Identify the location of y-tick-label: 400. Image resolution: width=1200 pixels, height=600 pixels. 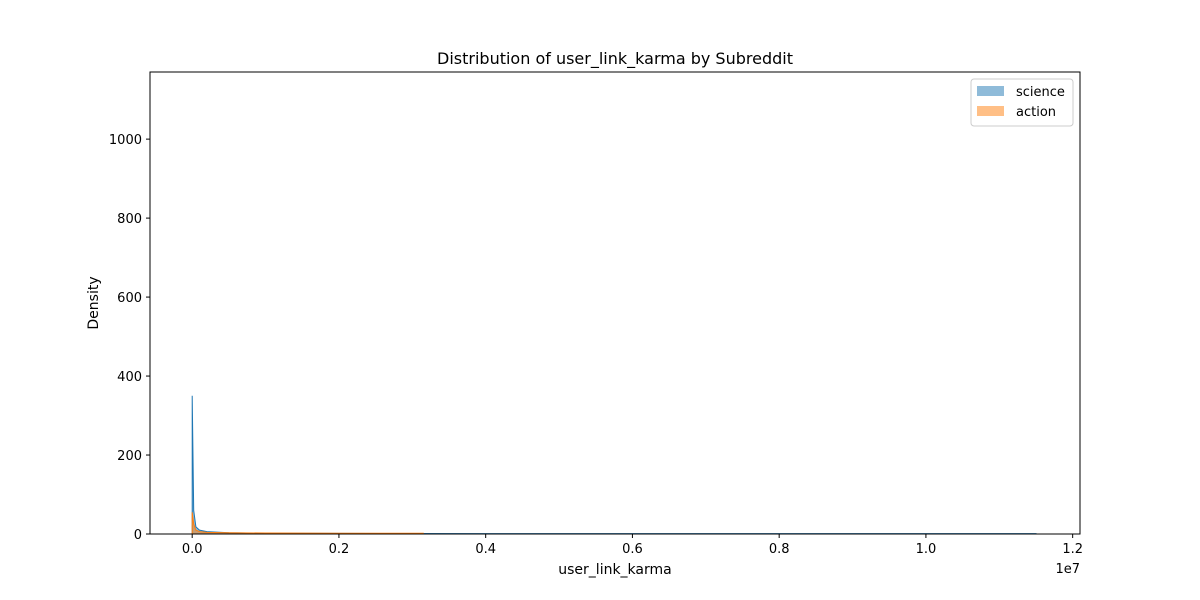
(129, 377).